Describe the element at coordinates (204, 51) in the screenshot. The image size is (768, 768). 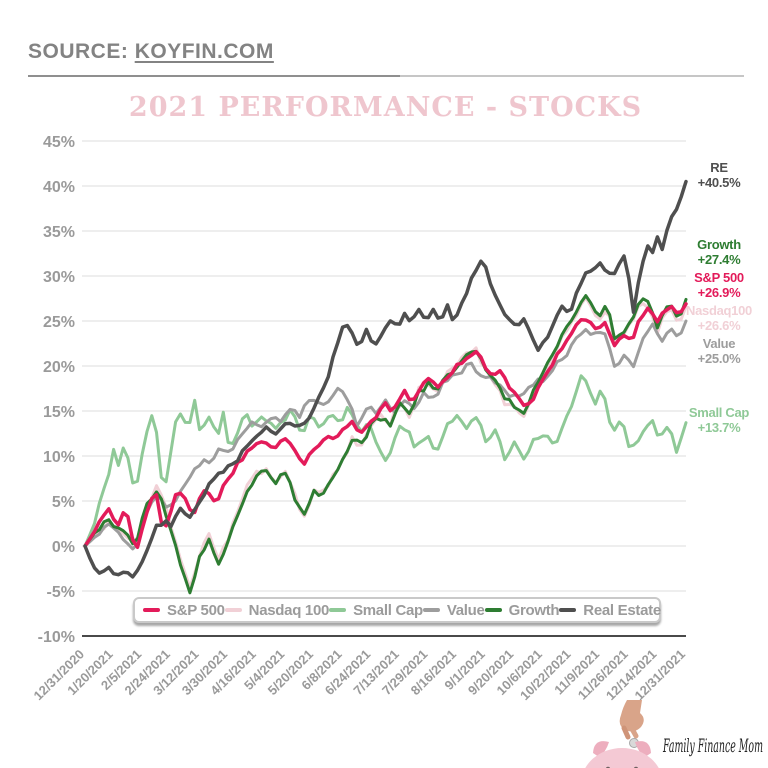
I see `source-link: KOYFIN.COM` at that location.